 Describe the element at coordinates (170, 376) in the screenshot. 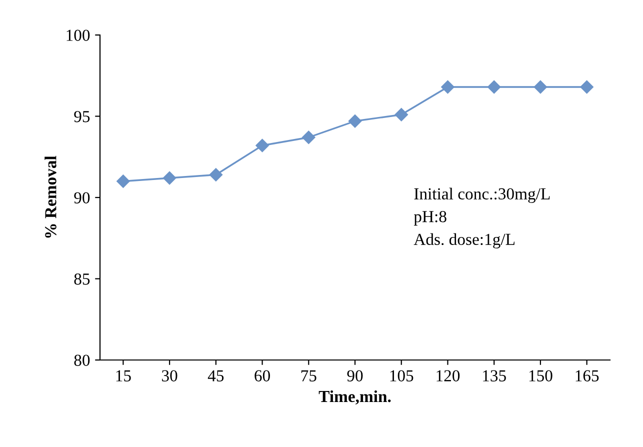

I see `x-tick-label: 30` at that location.